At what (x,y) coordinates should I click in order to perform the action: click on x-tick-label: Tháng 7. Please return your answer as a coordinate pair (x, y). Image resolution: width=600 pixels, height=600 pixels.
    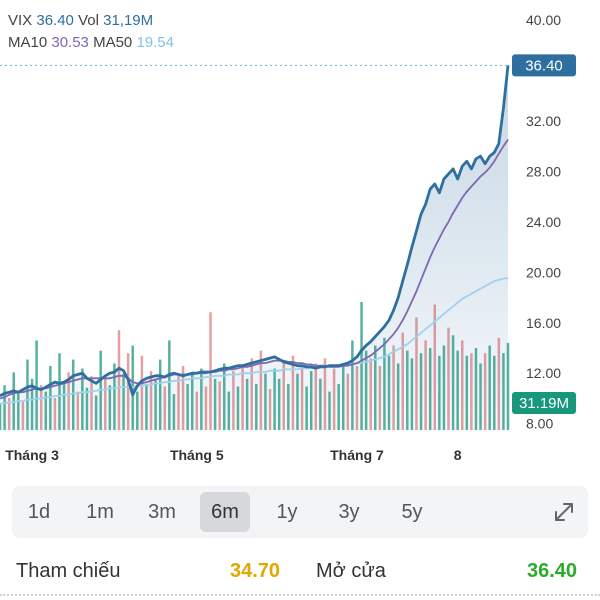
    Looking at the image, I should click on (357, 455).